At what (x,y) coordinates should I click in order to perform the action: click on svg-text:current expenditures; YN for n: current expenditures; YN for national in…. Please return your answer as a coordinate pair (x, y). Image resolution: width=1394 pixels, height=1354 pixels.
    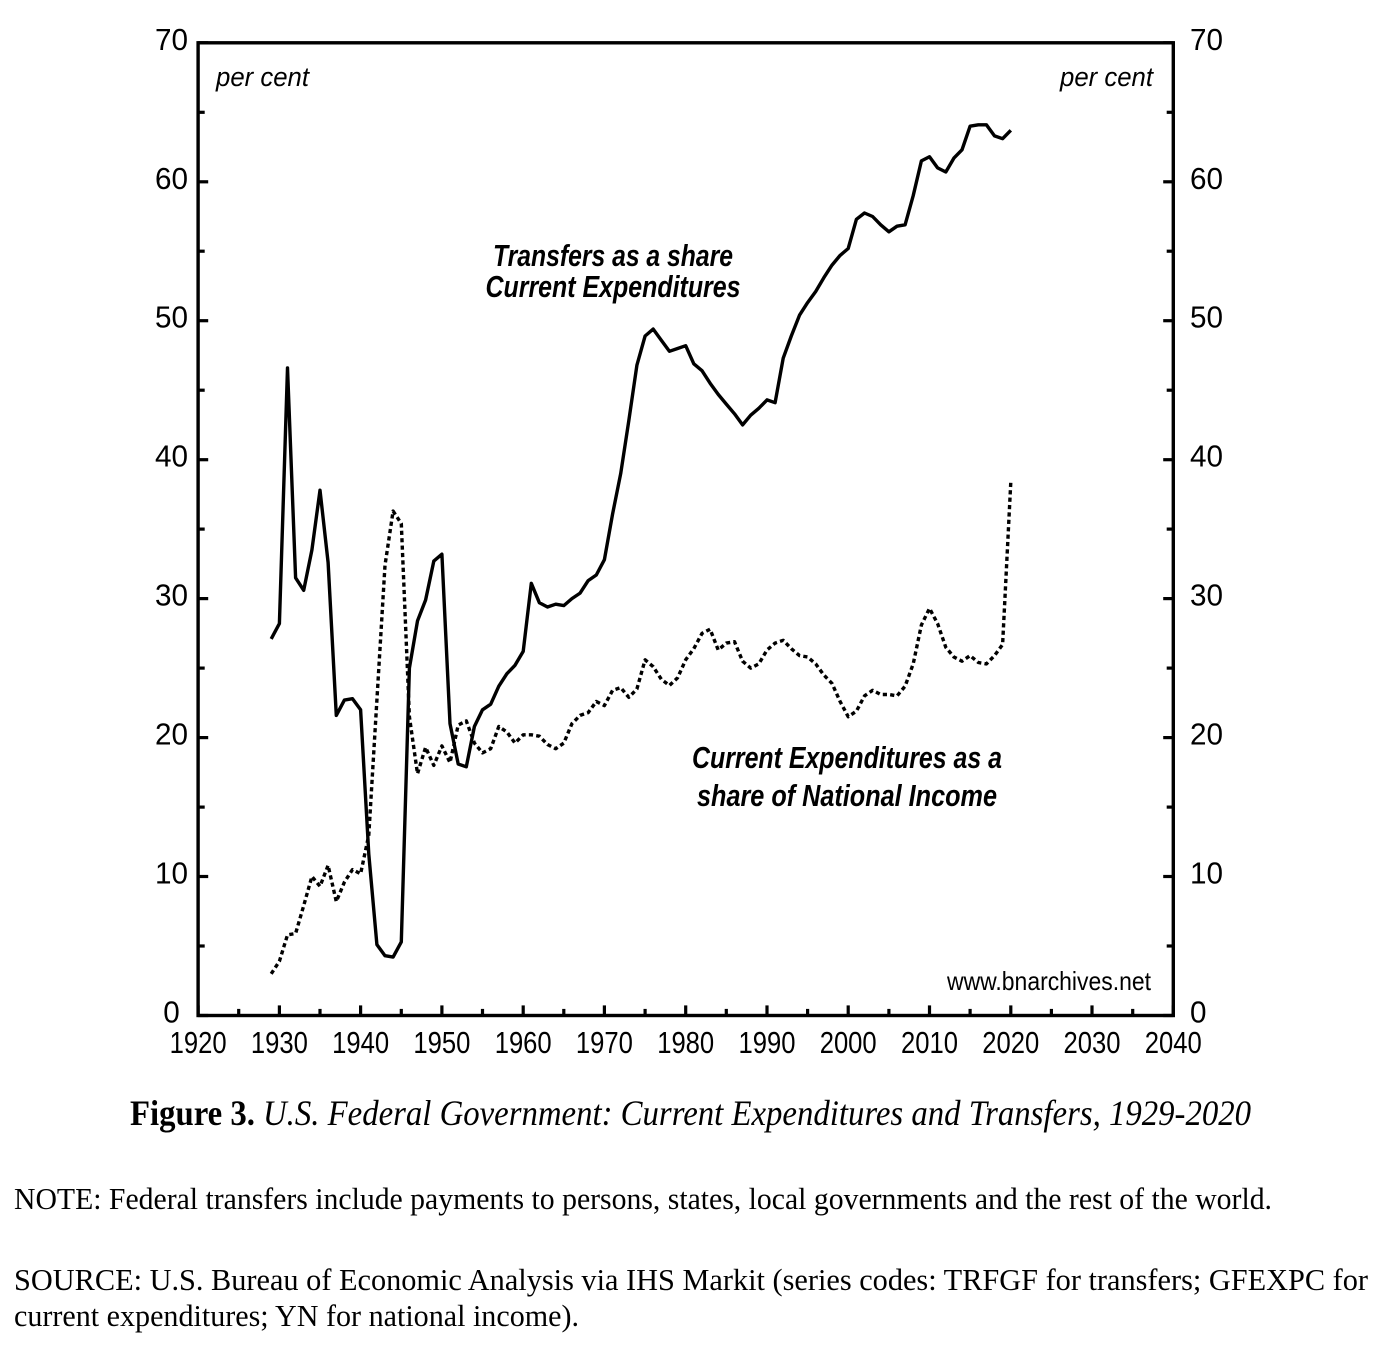
    Looking at the image, I should click on (296, 1315).